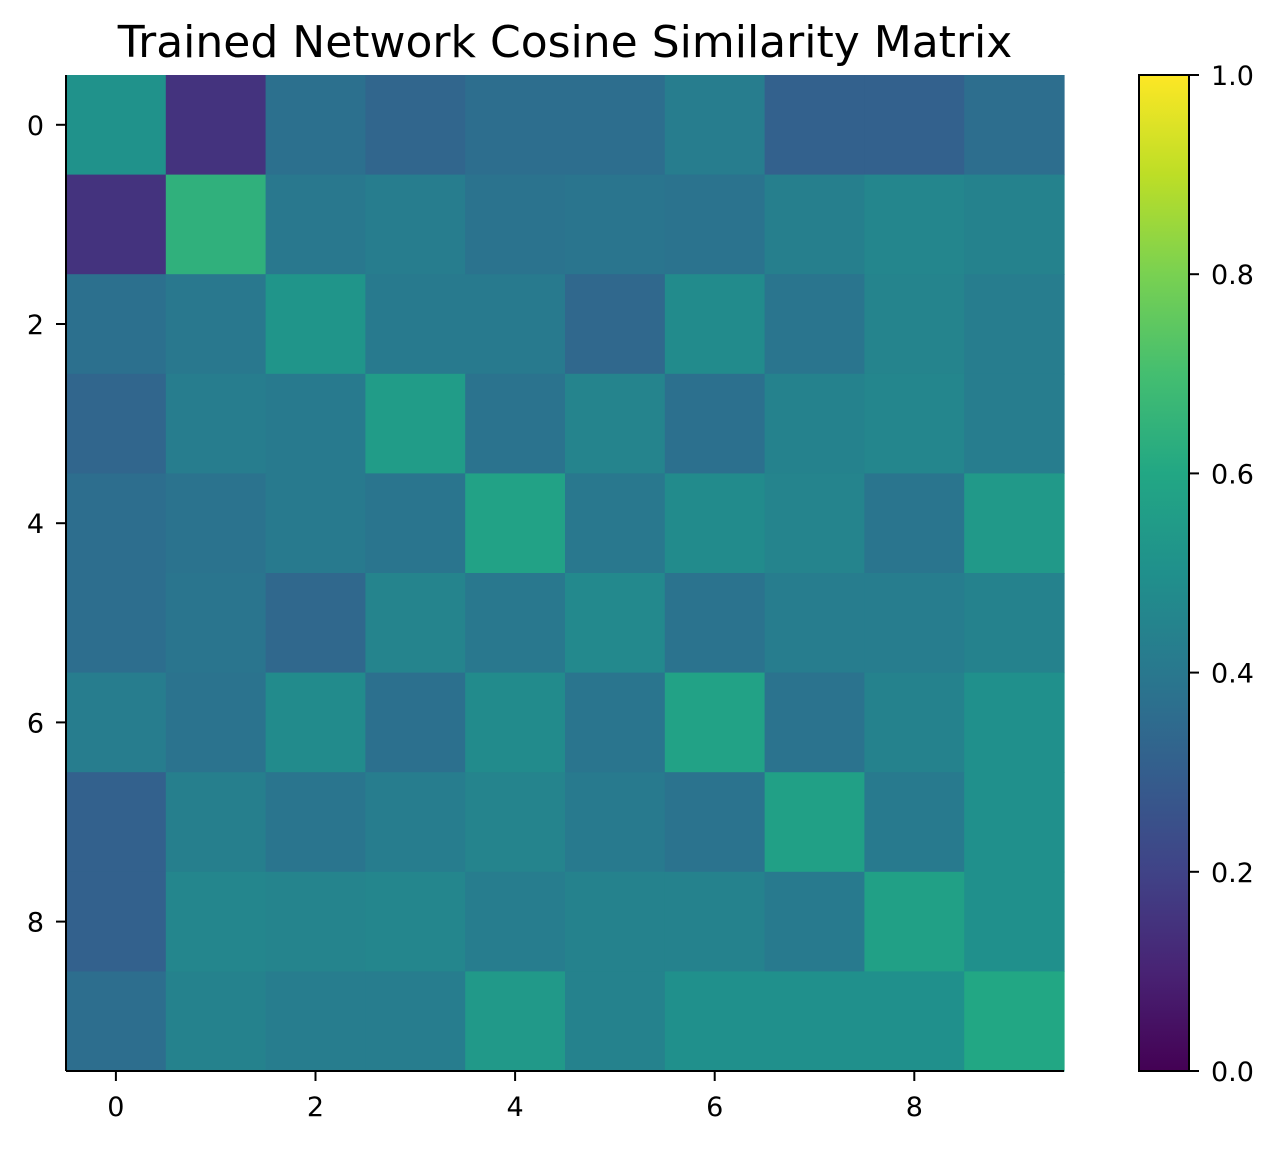  I want to click on y-tick-label: 4, so click(35, 524).